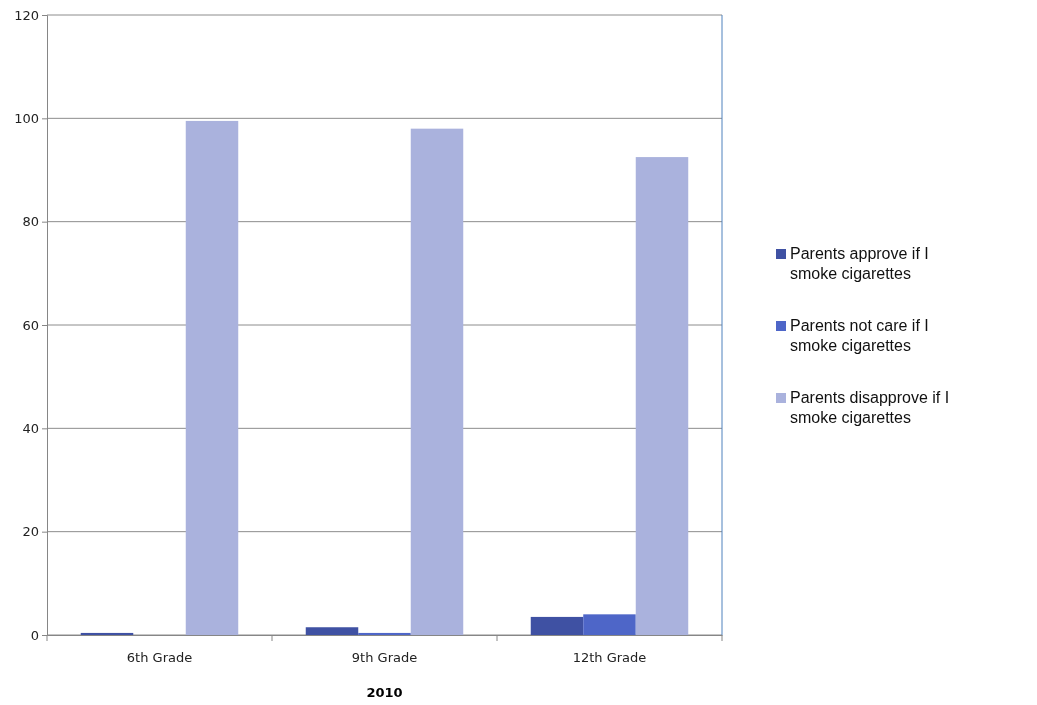  Describe the element at coordinates (159, 658) in the screenshot. I see `x-tick-label: 6th Grade` at that location.